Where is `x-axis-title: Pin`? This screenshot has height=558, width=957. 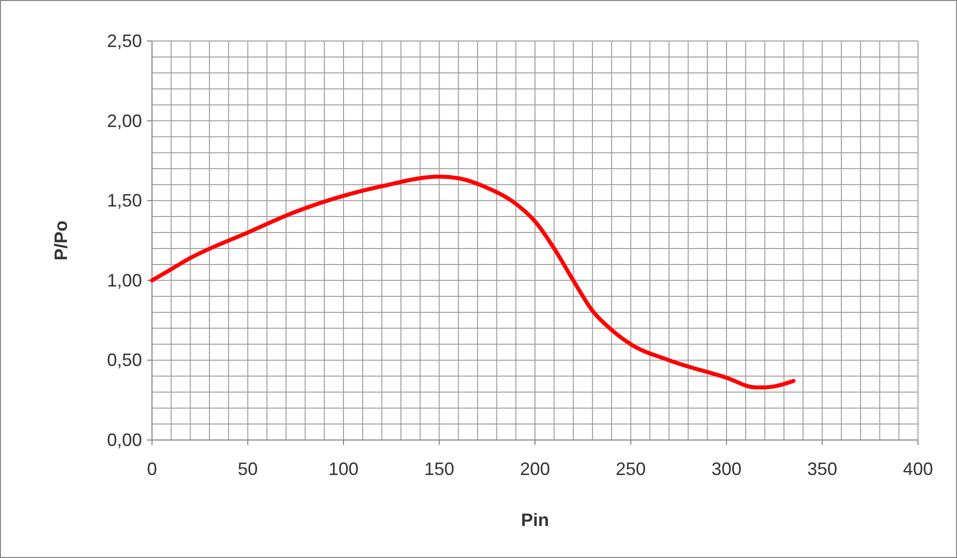 x-axis-title: Pin is located at coordinates (535, 520).